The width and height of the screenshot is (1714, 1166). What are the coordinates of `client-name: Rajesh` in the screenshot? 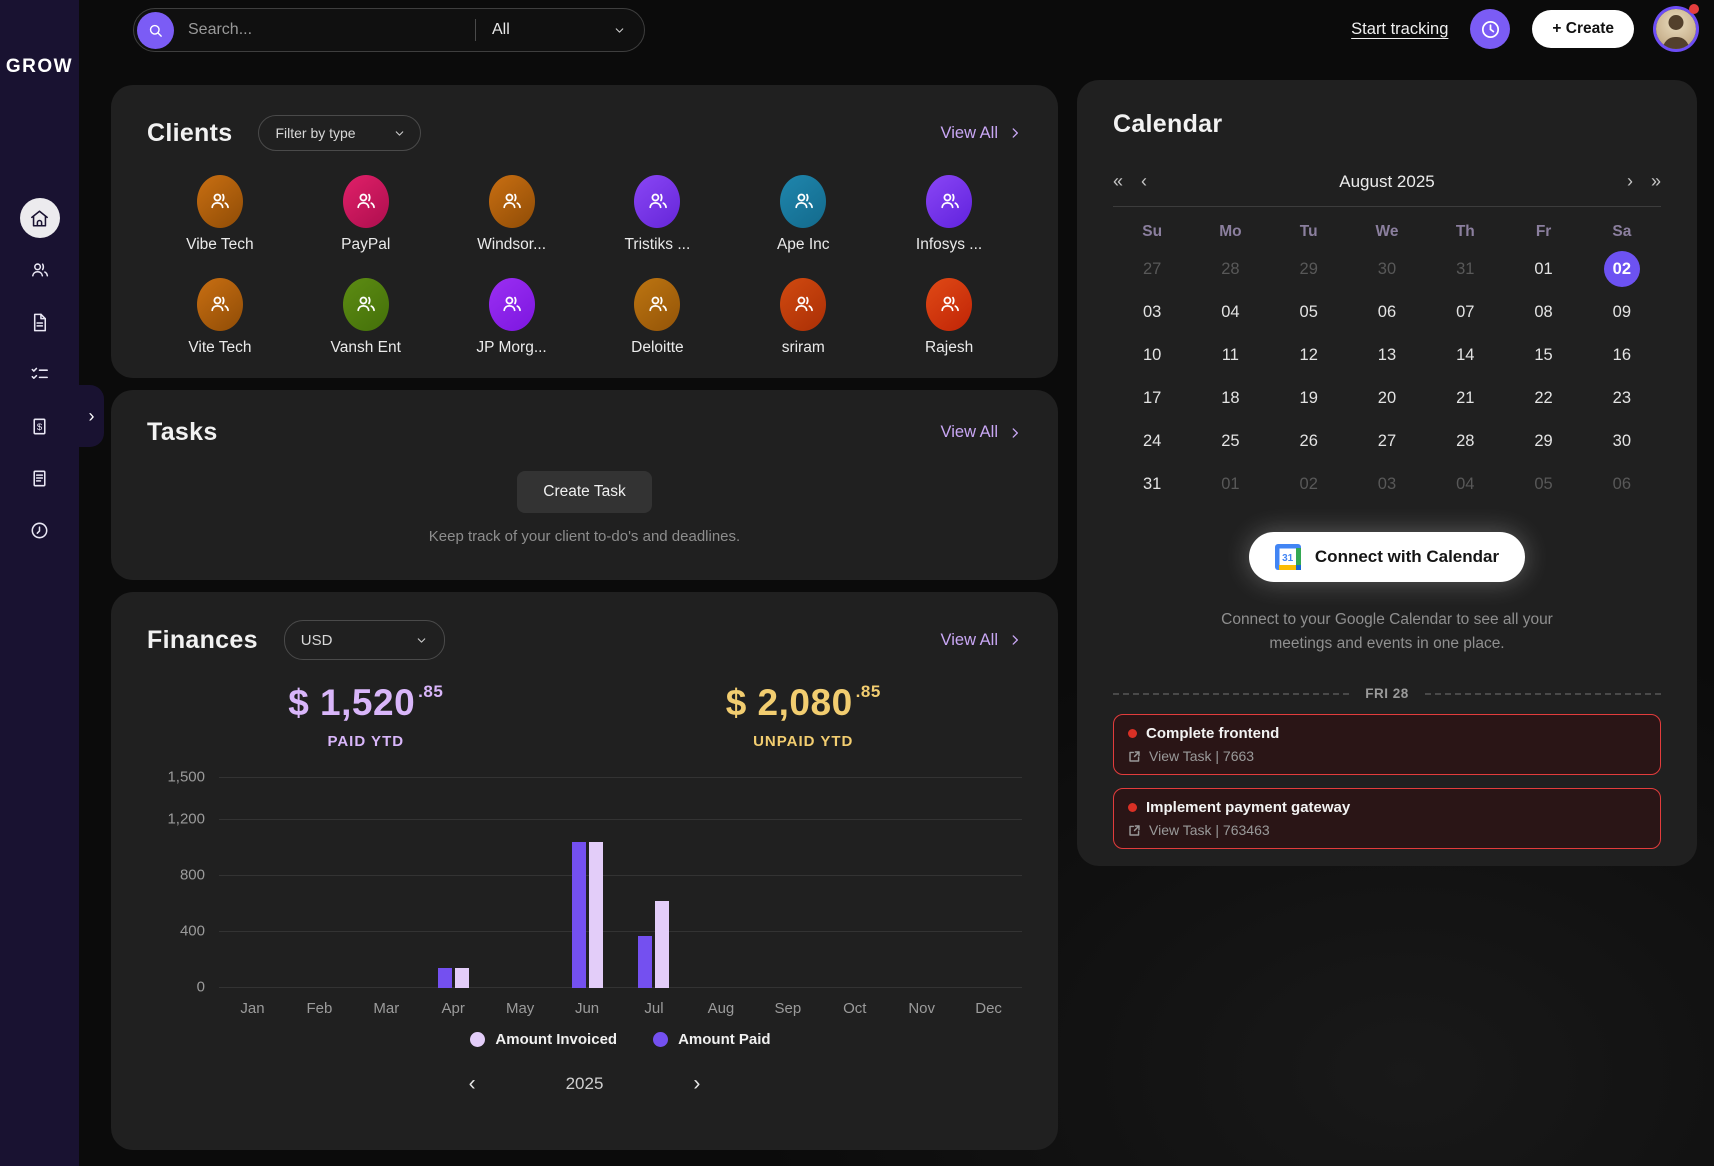 It's located at (949, 347).